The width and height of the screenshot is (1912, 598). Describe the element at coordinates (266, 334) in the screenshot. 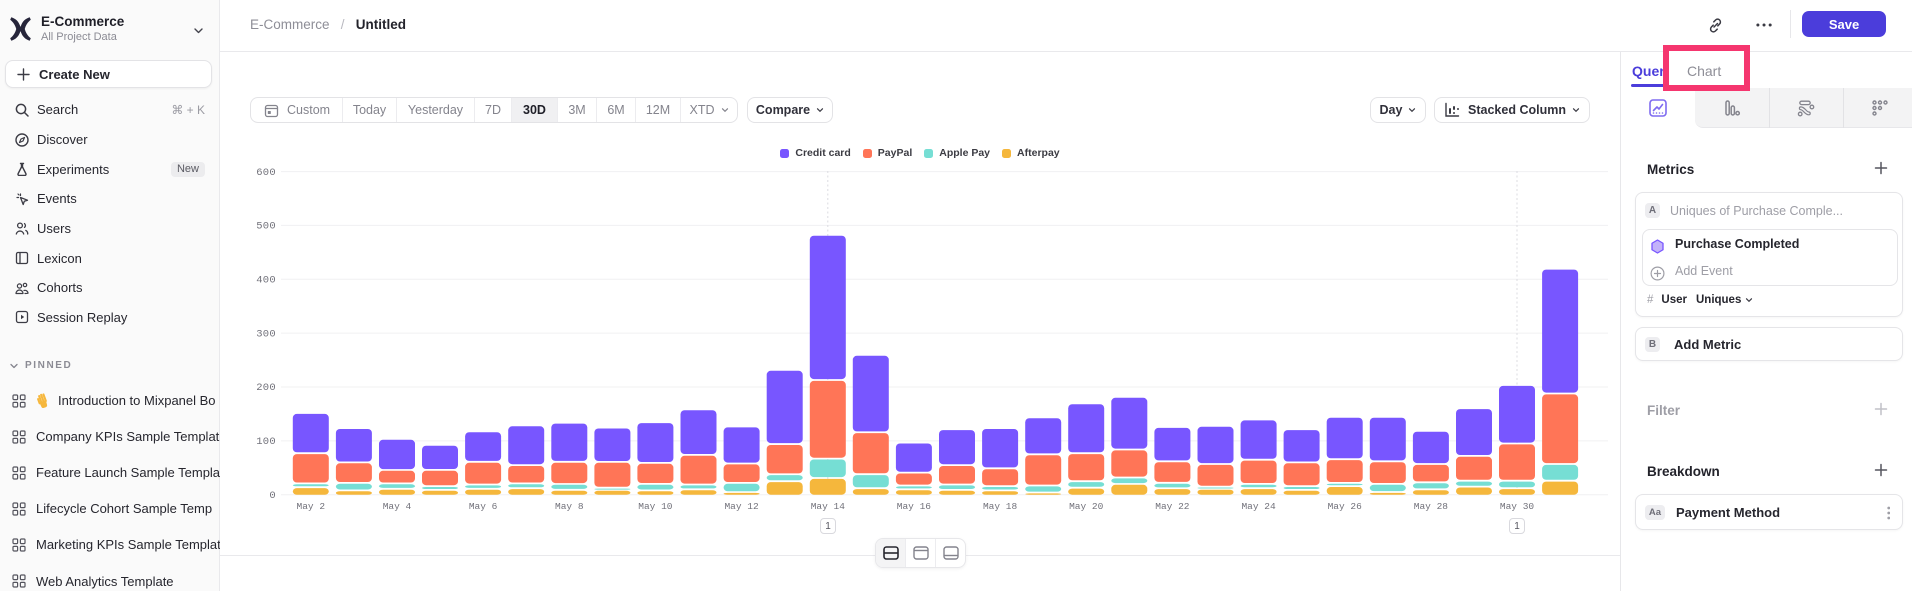

I see `svg-text: 300` at that location.